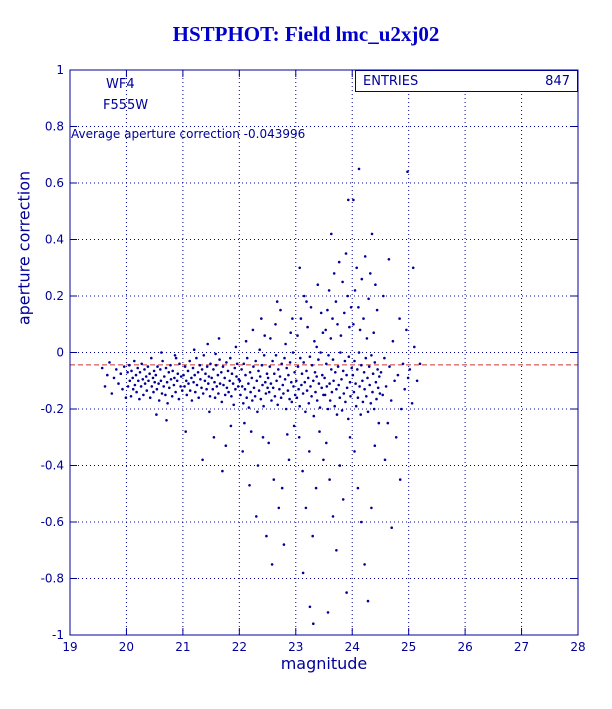  Describe the element at coordinates (52, 579) in the screenshot. I see `y-tick-label: -0.8` at that location.